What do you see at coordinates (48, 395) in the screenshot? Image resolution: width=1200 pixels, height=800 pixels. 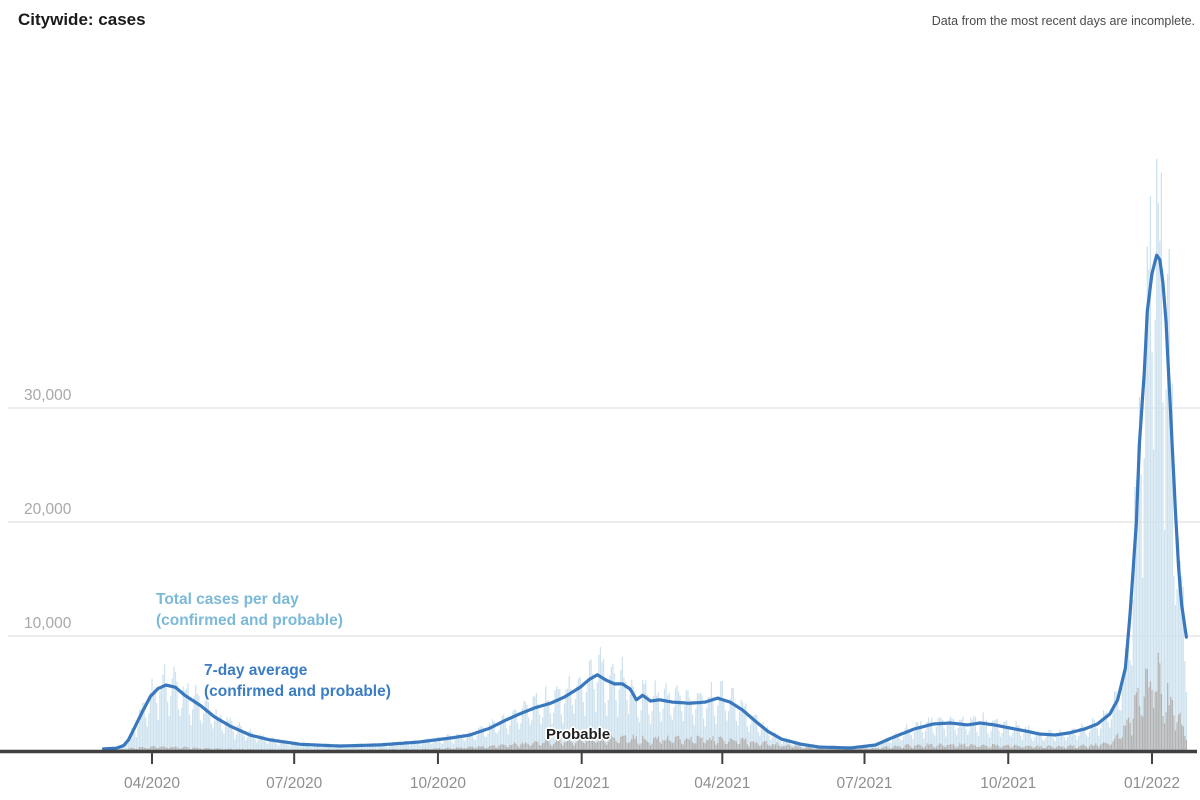 I see `y-axis-tick-label: 30,000` at bounding box center [48, 395].